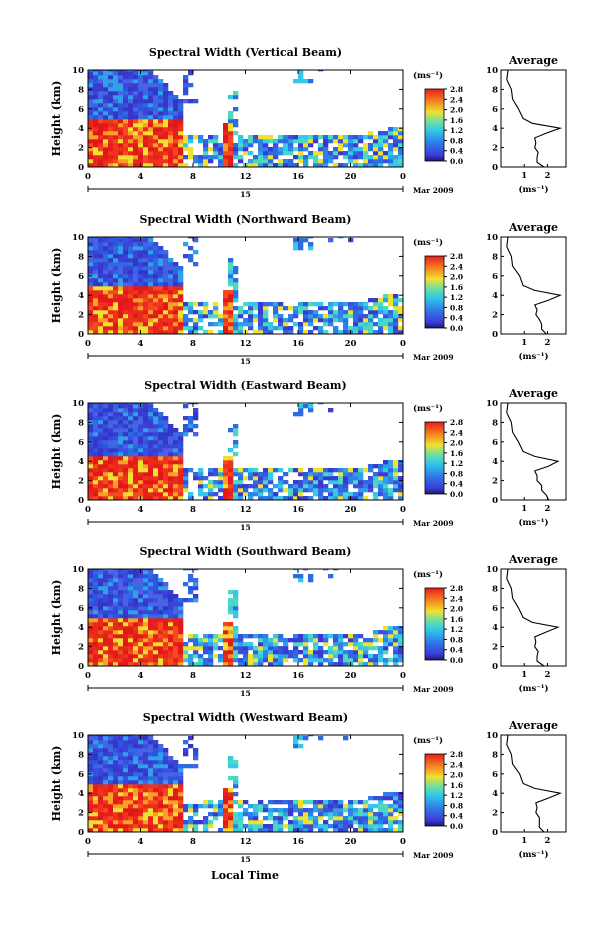  I want to click on panel-title: Spectral Width (Southward Beam), so click(245, 551).